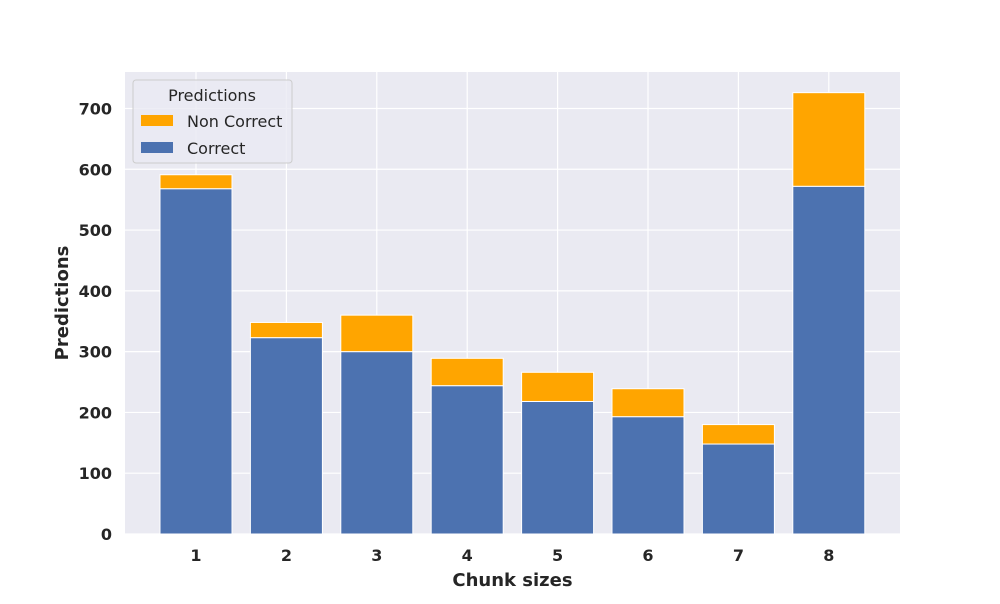 The height and width of the screenshot is (604, 1000). I want to click on y-tick-label: 300, so click(95, 352).